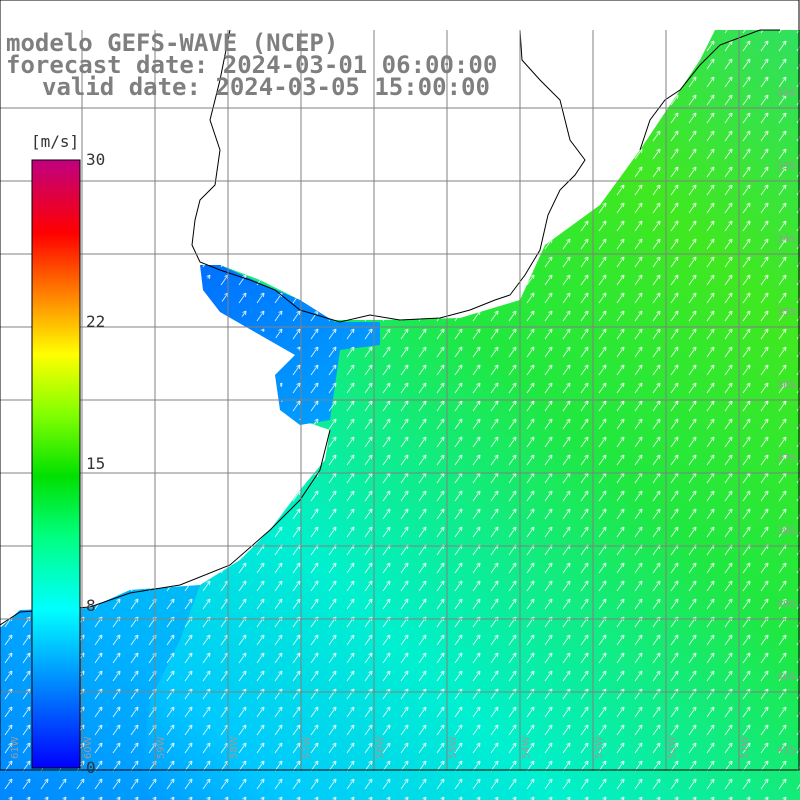  I want to click on colorbar-tick-label: 8, so click(91, 605).